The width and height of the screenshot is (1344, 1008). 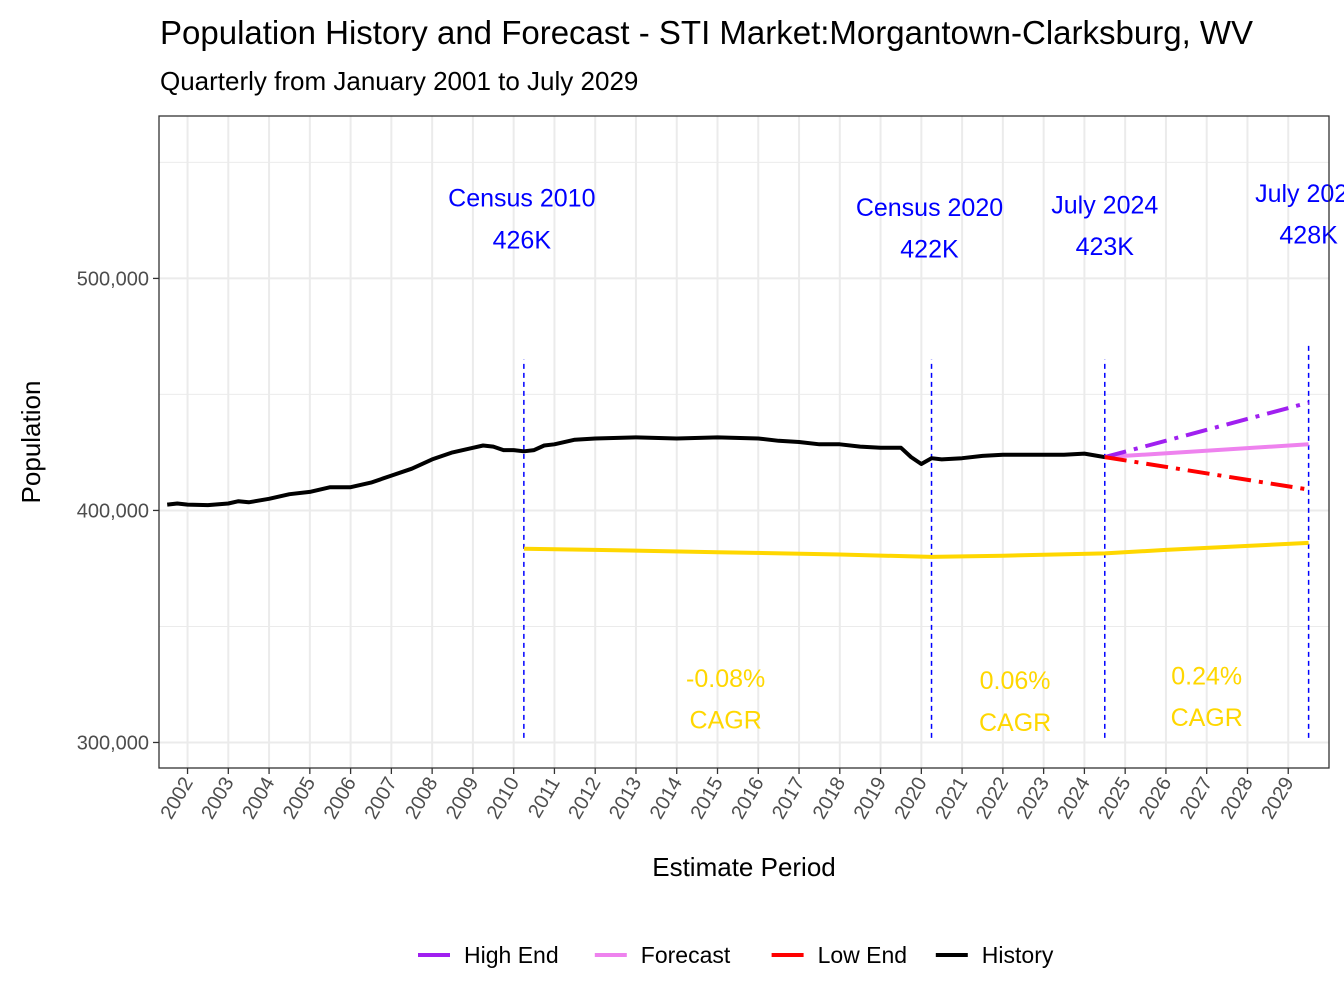 I want to click on x-tick-label: 2021, so click(x=951, y=799).